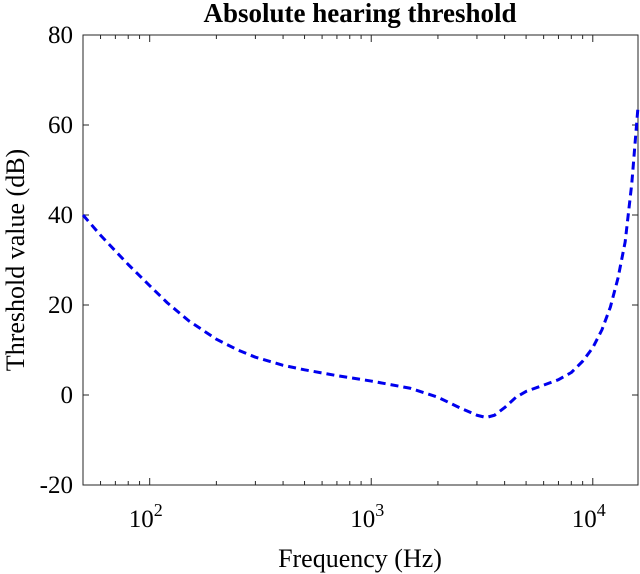 This screenshot has width=640, height=574. I want to click on x-tick-label: 10⁴, so click(589, 516).